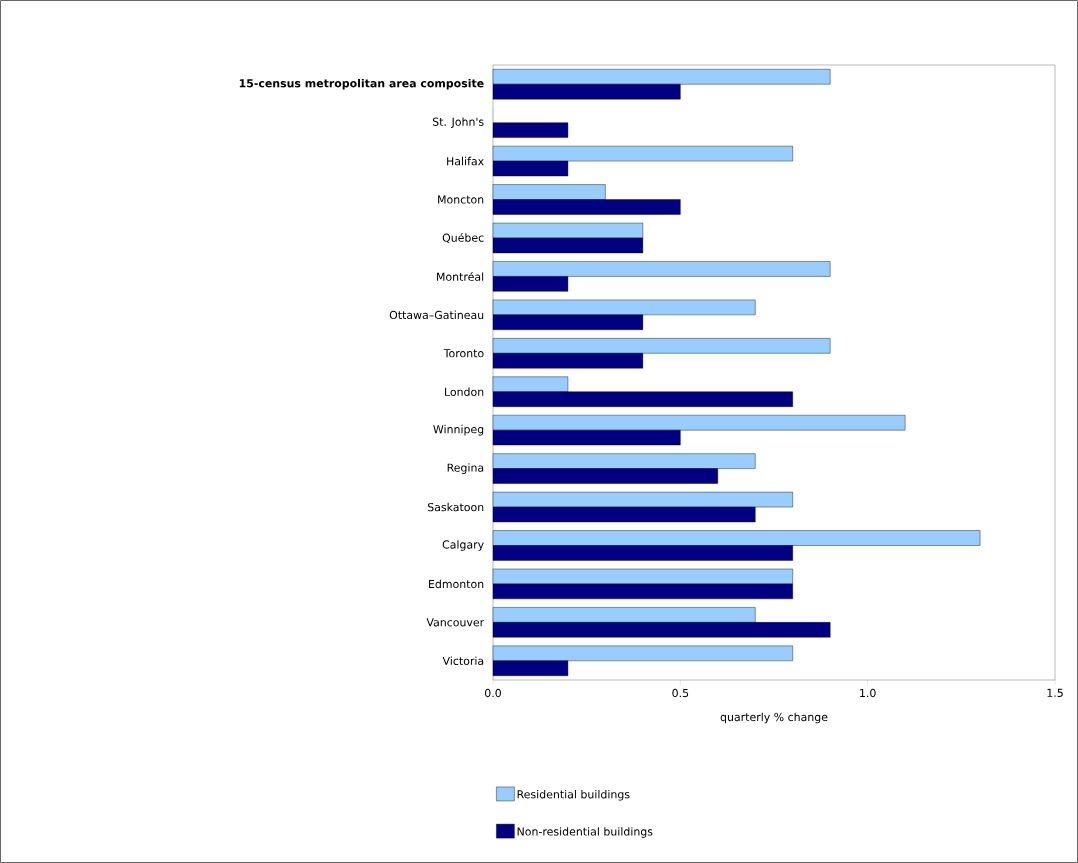 This screenshot has height=863, width=1078. Describe the element at coordinates (465, 468) in the screenshot. I see `y-tick-label: Regina` at that location.